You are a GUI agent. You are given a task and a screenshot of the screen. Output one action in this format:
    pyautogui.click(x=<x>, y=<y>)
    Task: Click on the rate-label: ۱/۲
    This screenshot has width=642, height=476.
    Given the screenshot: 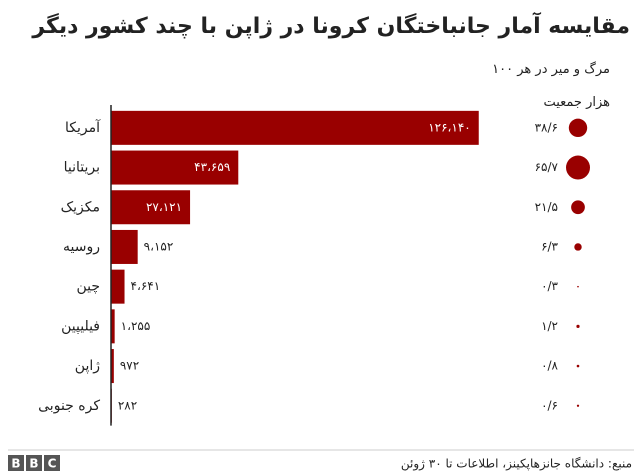 What is the action you would take?
    pyautogui.click(x=549, y=326)
    